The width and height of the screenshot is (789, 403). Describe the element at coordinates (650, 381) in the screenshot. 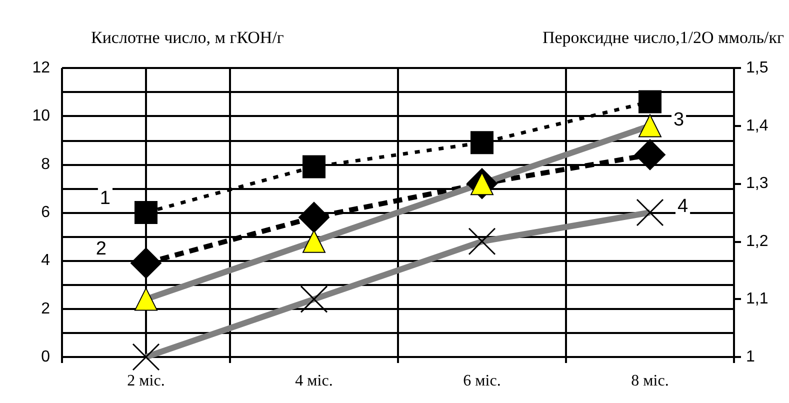

I see `x-tick-label: 8 міс.` at that location.